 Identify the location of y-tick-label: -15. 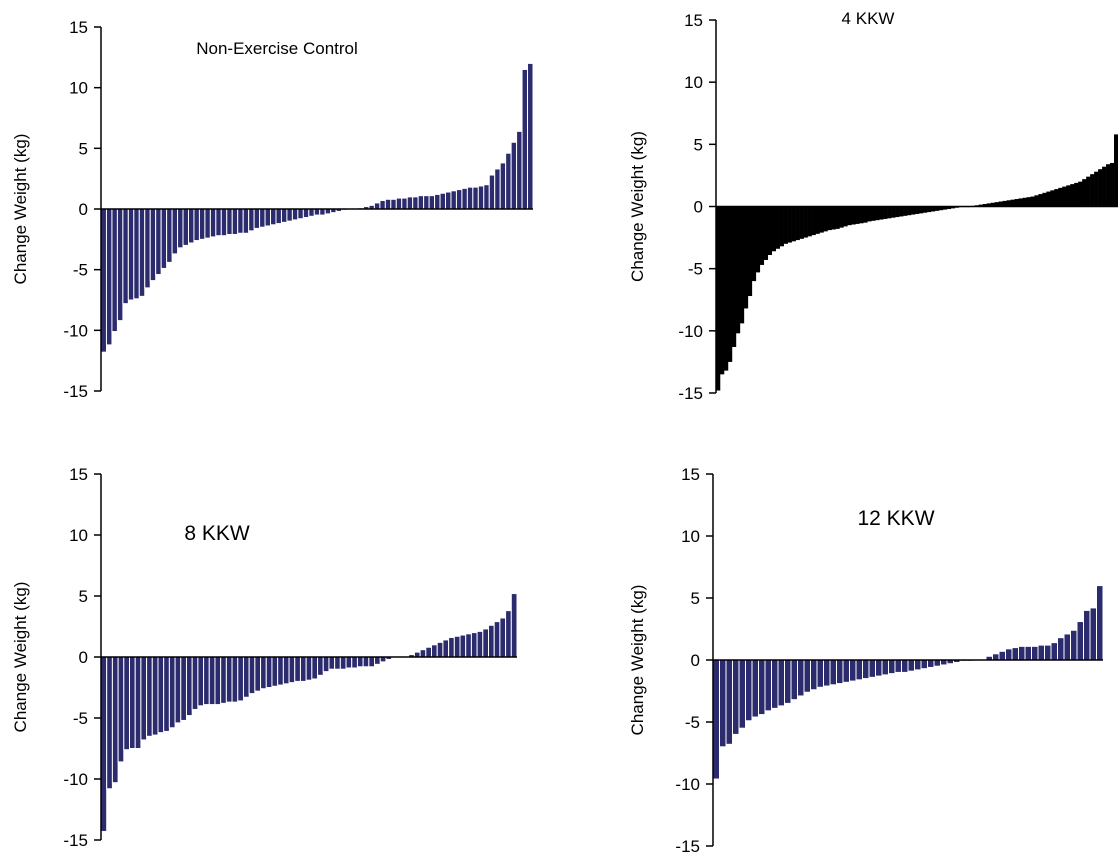
(690, 393).